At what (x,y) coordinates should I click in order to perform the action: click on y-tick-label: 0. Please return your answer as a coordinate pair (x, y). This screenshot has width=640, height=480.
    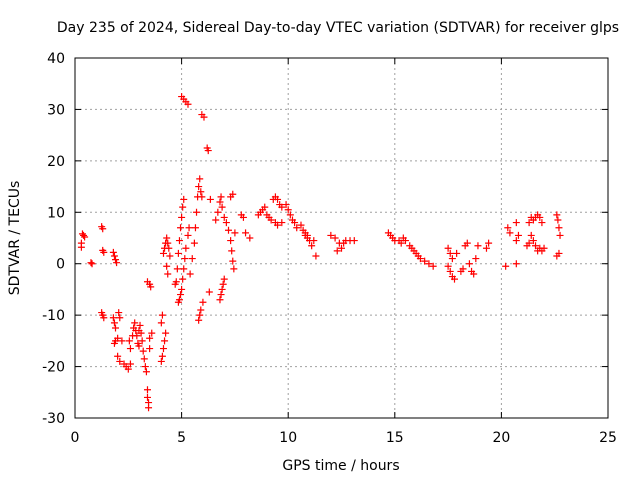
    Looking at the image, I should click on (60, 265).